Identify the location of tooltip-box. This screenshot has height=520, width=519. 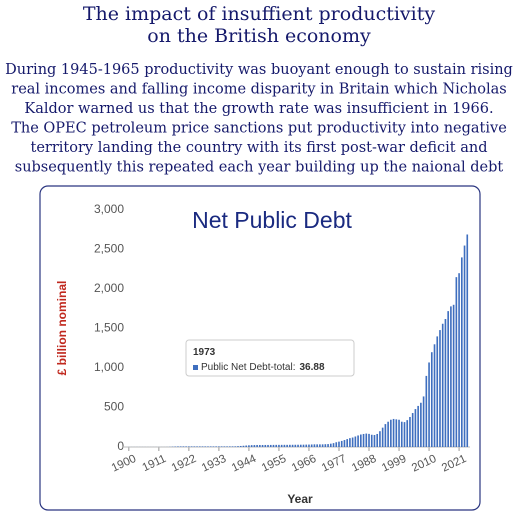
(270, 358).